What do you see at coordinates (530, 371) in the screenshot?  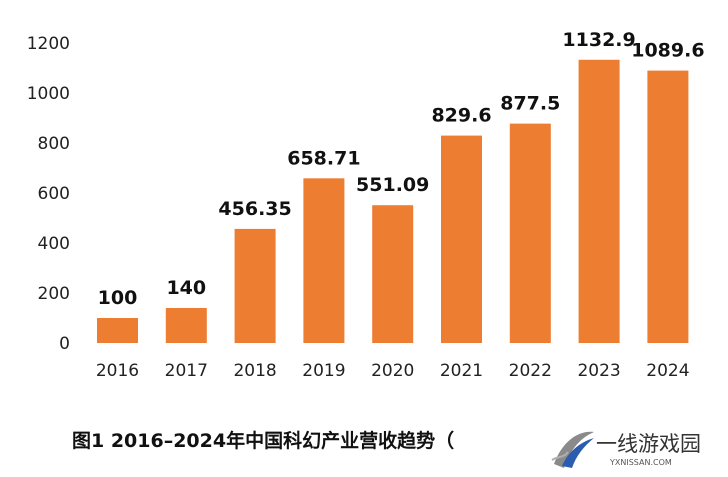 I see `x-tick-label: 2022` at bounding box center [530, 371].